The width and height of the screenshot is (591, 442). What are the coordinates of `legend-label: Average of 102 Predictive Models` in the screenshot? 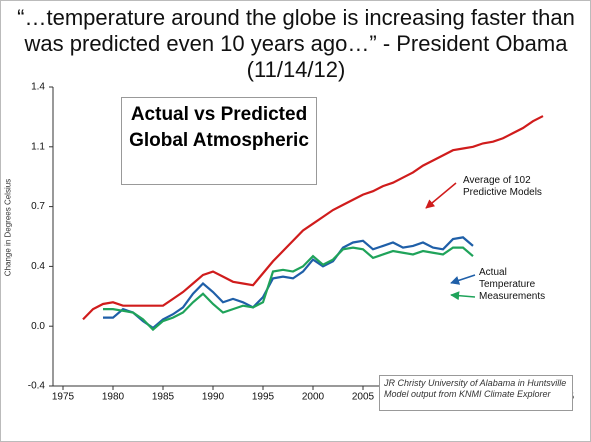 It's located at (502, 186).